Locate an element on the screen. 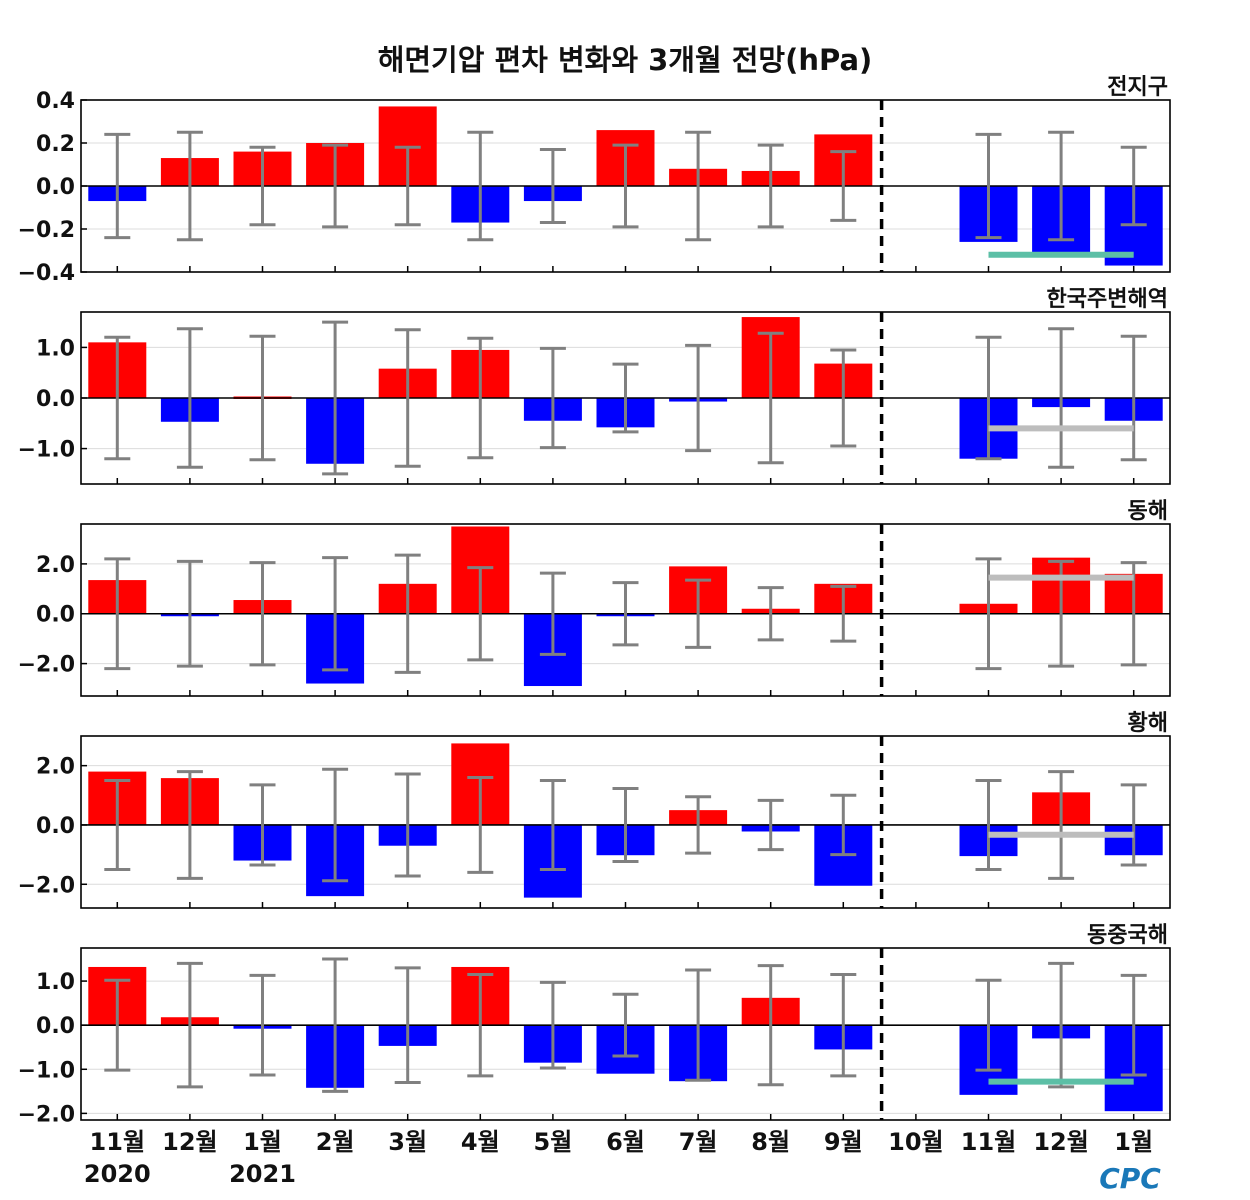 The image size is (1250, 1200). panel-title: 동중국해 is located at coordinates (1127, 935).